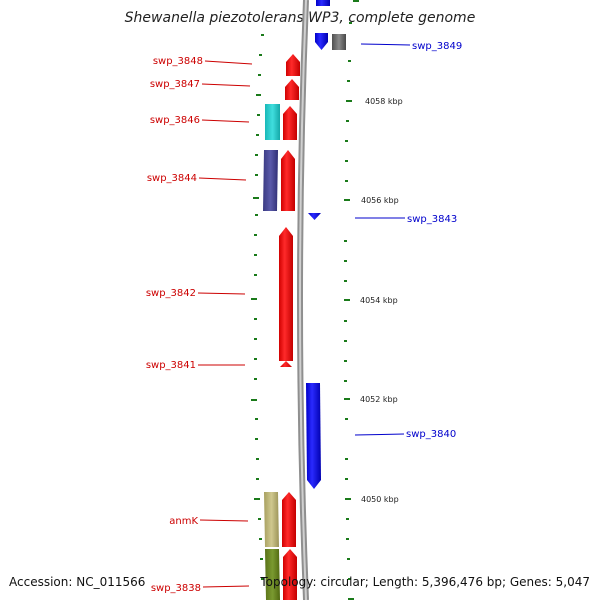 The height and width of the screenshot is (600, 600). Describe the element at coordinates (171, 293) in the screenshot. I see `gene-label-swp-3842: swp_3842` at that location.